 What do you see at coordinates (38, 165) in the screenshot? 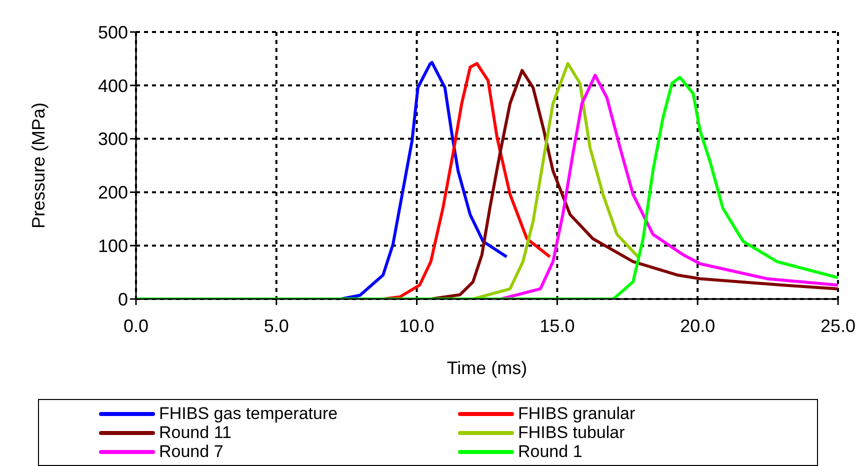
I see `y-axis-title: Pressure (MPa)` at bounding box center [38, 165].